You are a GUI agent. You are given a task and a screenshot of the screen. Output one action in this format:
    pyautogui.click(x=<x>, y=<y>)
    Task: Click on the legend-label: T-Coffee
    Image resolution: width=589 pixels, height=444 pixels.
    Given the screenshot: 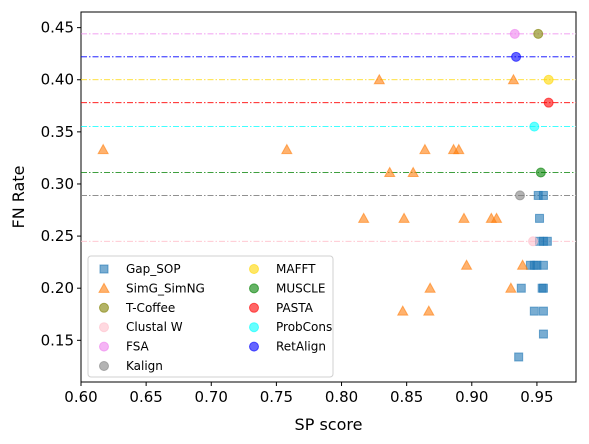 What is the action you would take?
    pyautogui.click(x=150, y=308)
    